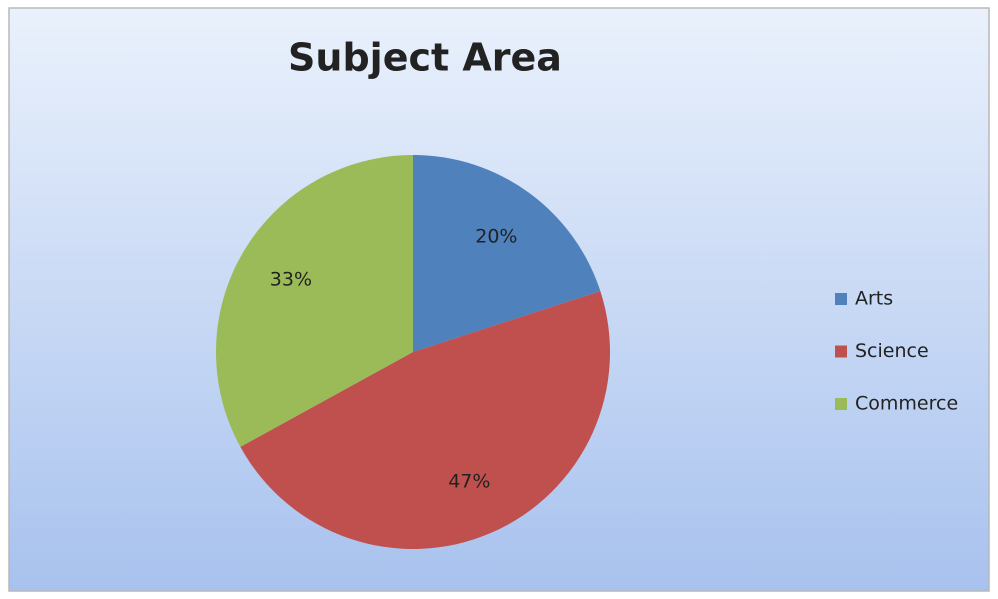 The image size is (998, 599). Describe the element at coordinates (906, 404) in the screenshot. I see `legend-label: Commerce` at that location.